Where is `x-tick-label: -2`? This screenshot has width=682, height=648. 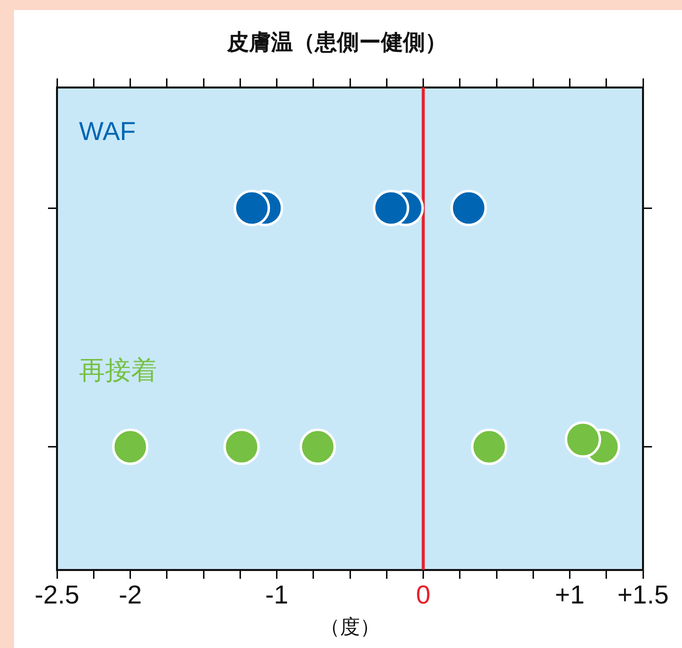 x-tick-label: -2 is located at coordinates (130, 595).